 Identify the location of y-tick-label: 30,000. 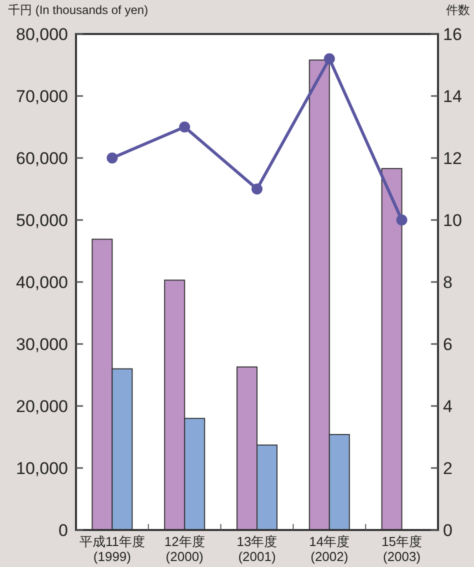
(42, 344).